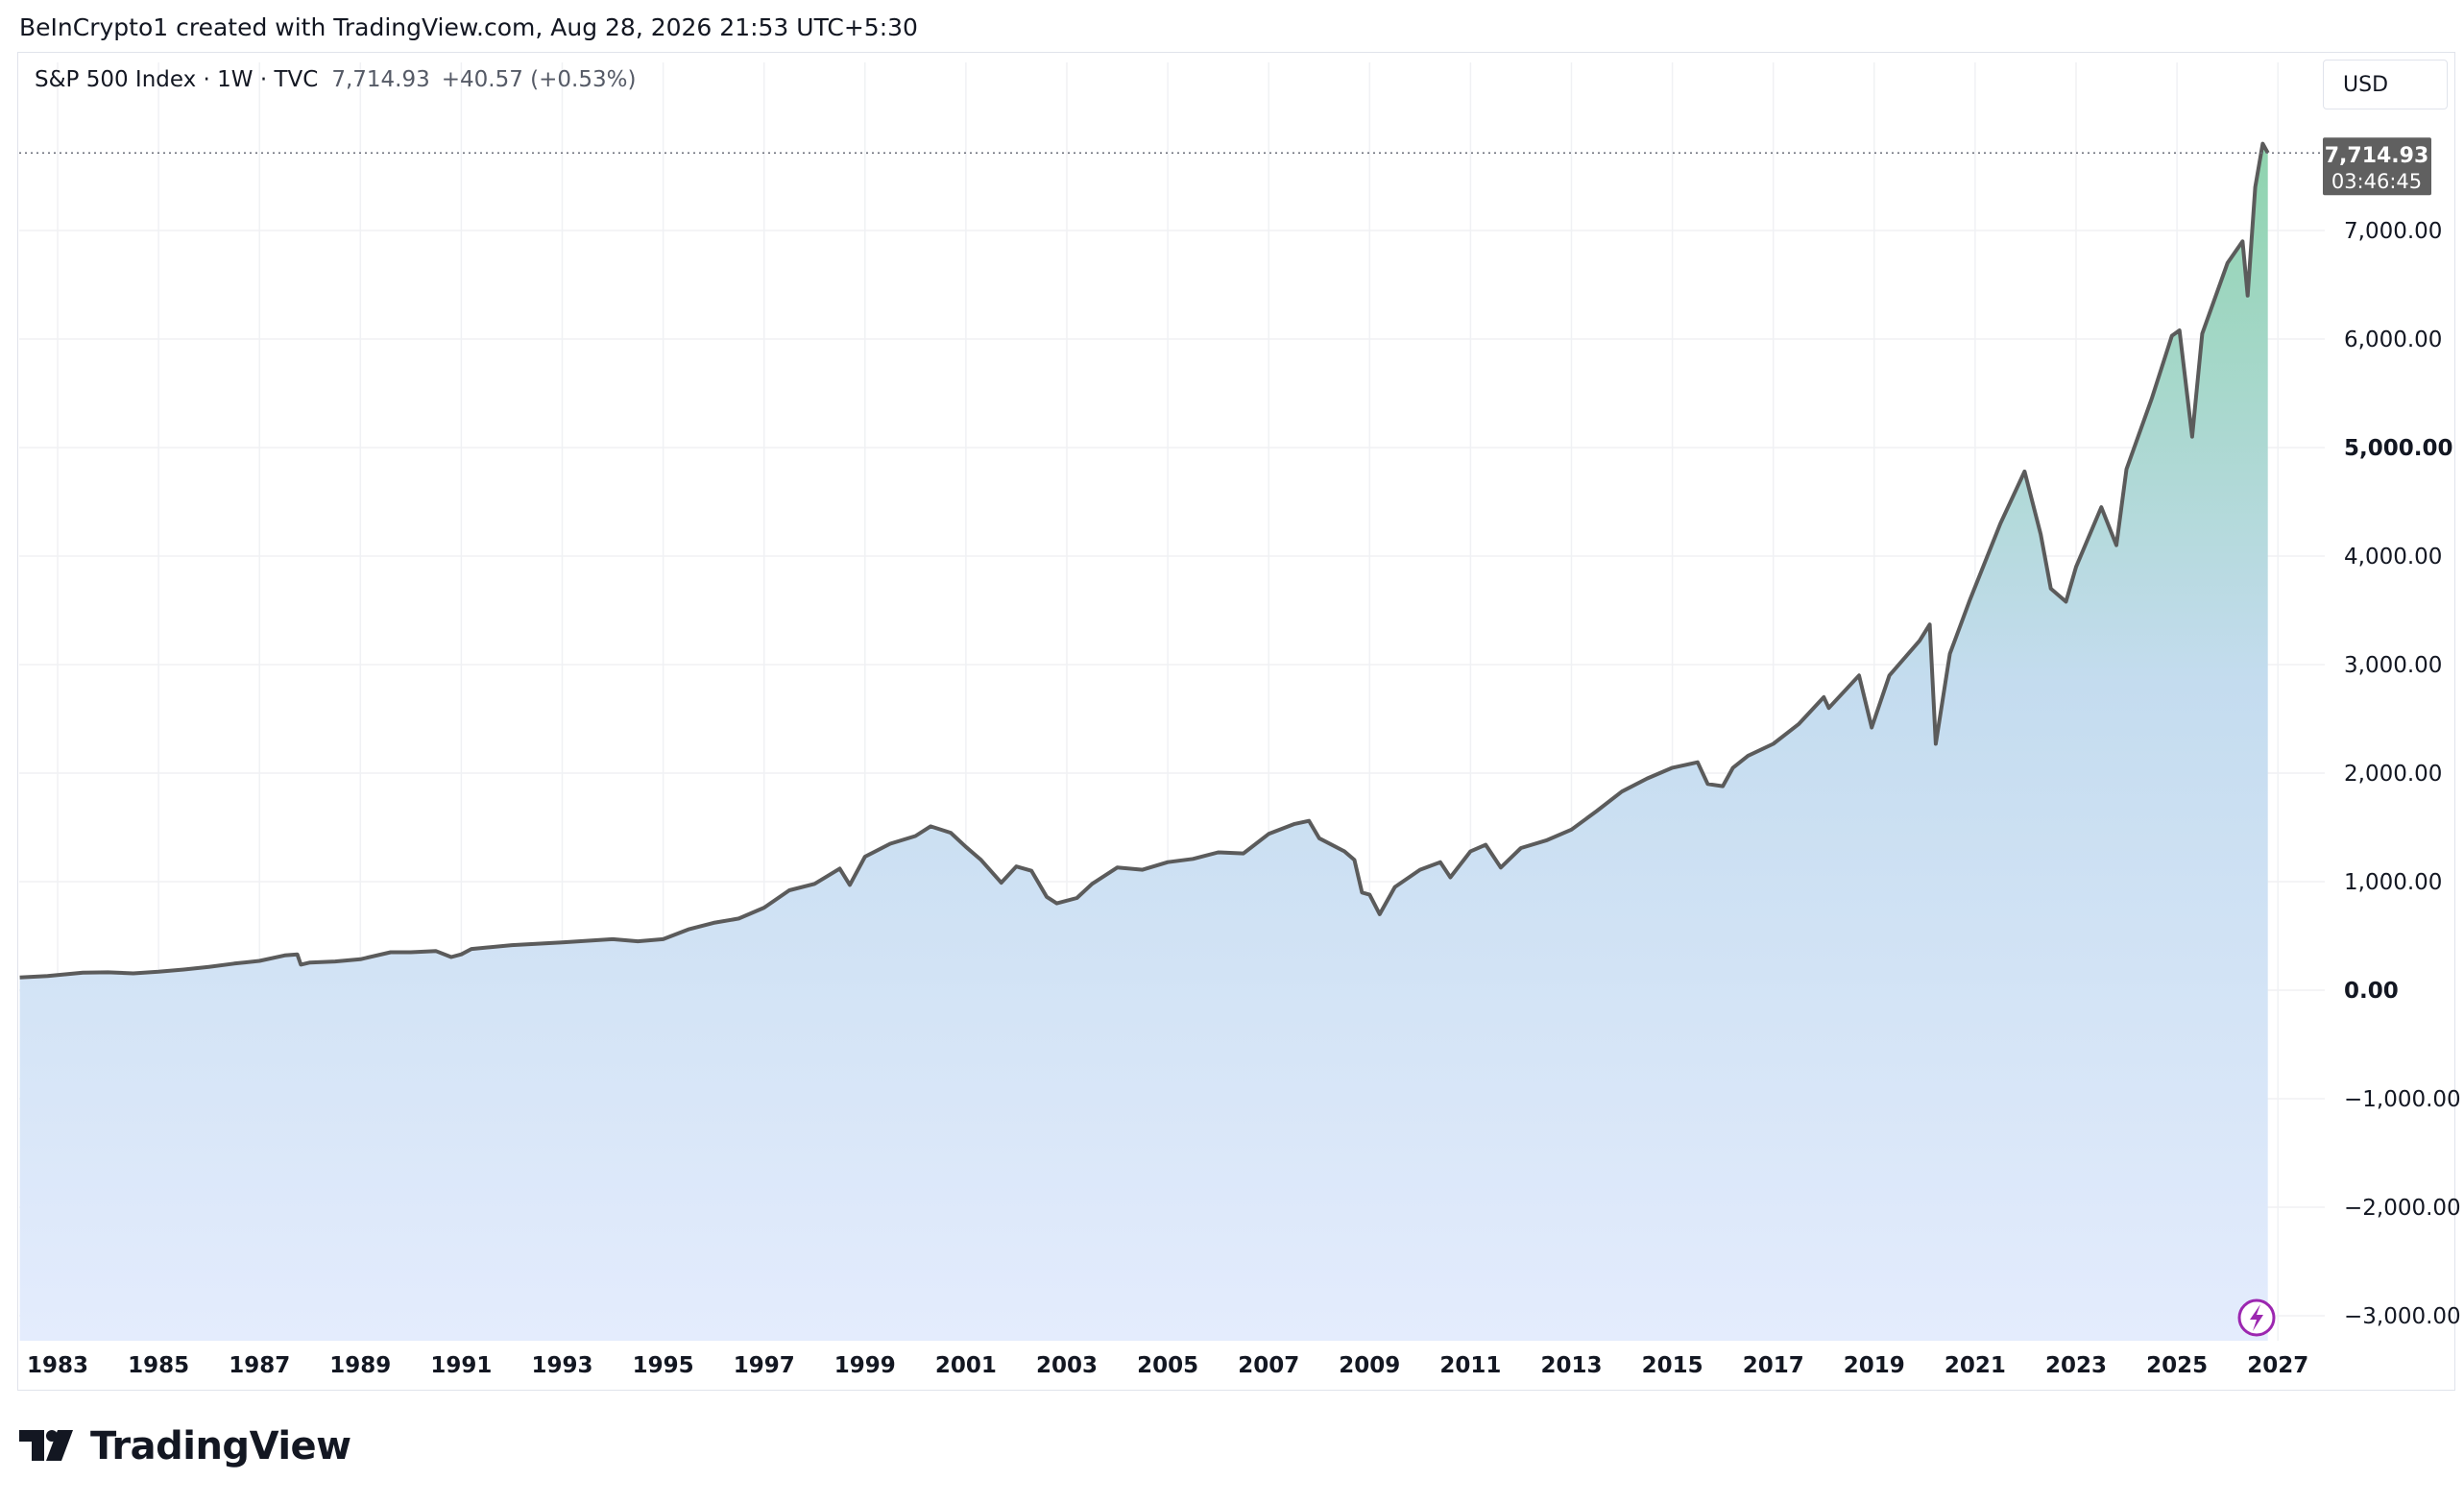 This screenshot has width=2464, height=1504. What do you see at coordinates (1673, 1365) in the screenshot?
I see `x-tick-label: 2015` at bounding box center [1673, 1365].